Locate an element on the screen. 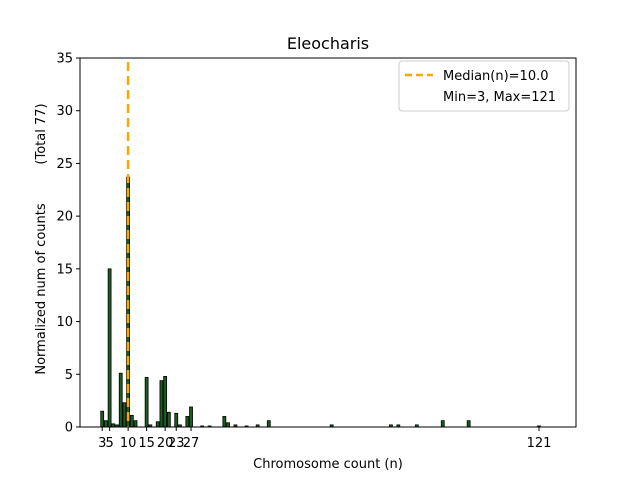 This screenshot has height=480, width=640. y-axis-total-label: (Total 77) is located at coordinates (41, 133).